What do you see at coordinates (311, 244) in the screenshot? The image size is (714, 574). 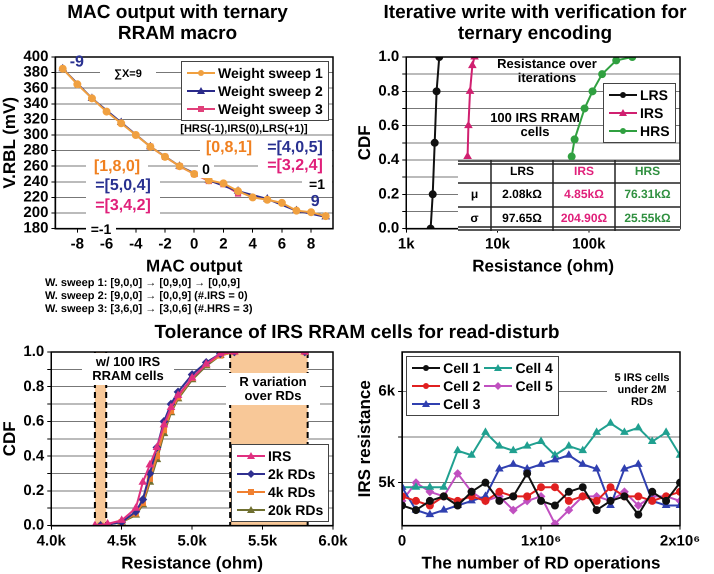 I see `x-tick-label: 8` at bounding box center [311, 244].